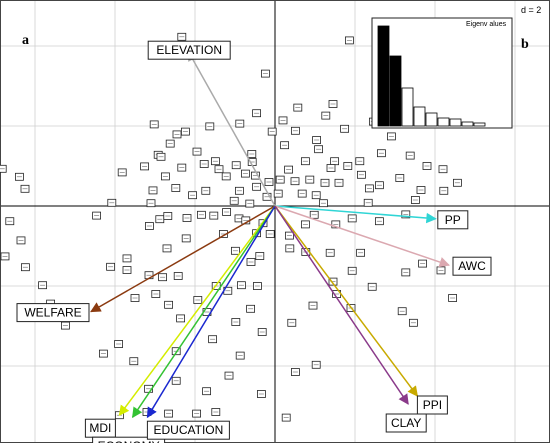  What do you see at coordinates (486, 24) in the screenshot?
I see `eigenvalues-title: Eigenv alues` at bounding box center [486, 24].